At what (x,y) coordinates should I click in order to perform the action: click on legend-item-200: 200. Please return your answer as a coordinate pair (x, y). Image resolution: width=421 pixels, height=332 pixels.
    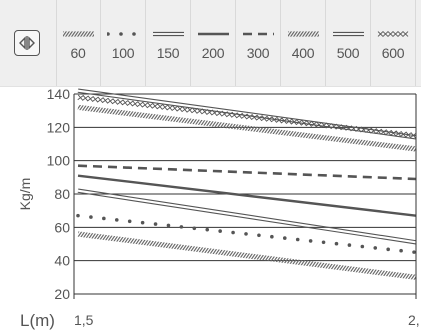
    Looking at the image, I should click on (213, 43).